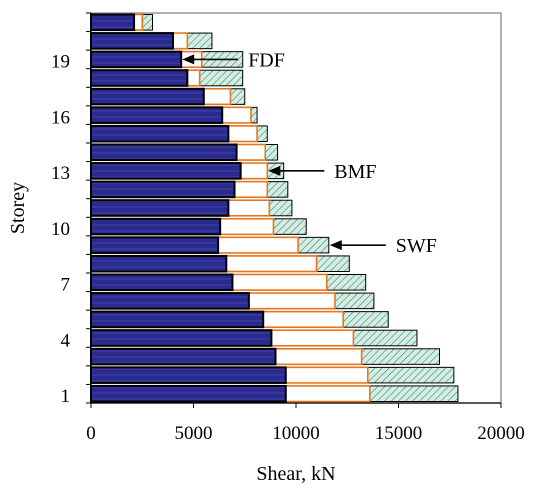 The width and height of the screenshot is (536, 491). What do you see at coordinates (188, 59) in the screenshot?
I see `fdf-arrow-head` at bounding box center [188, 59].